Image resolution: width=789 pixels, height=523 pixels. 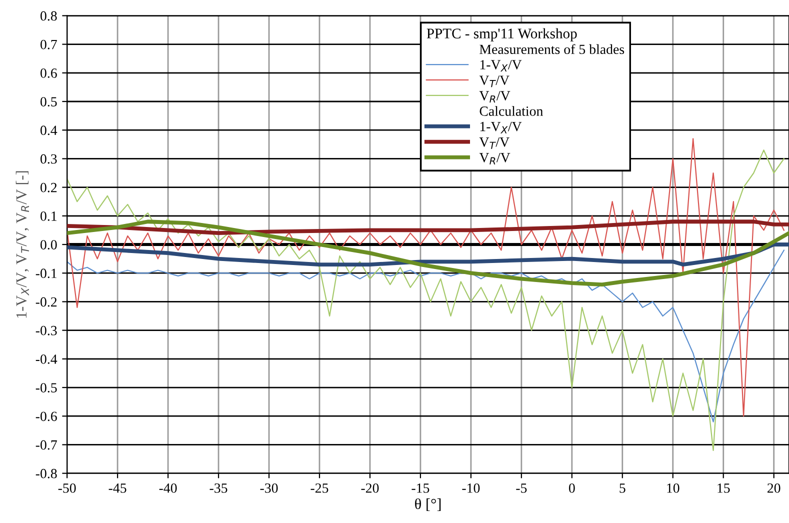 I want to click on x-tick-label: -30, so click(x=269, y=488).